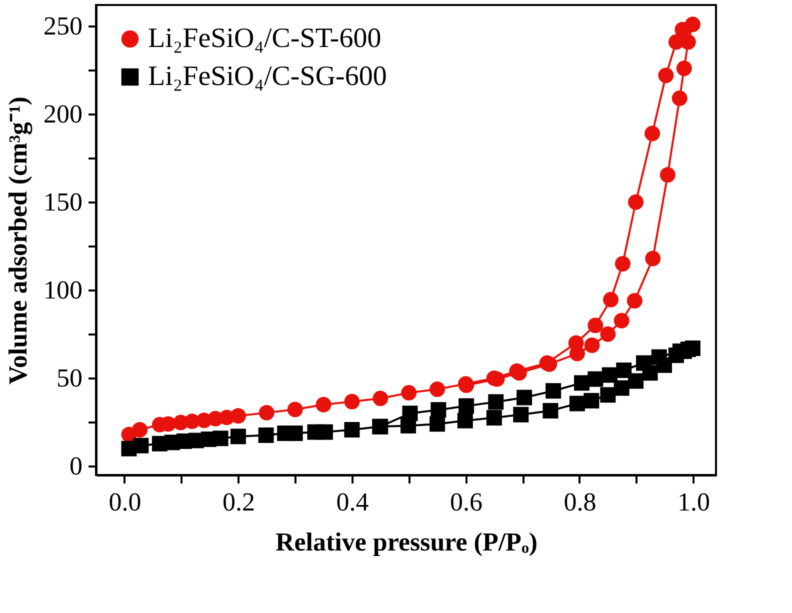 This screenshot has height=613, width=792. What do you see at coordinates (63, 26) in the screenshot?
I see `y-tick-label: 250` at bounding box center [63, 26].